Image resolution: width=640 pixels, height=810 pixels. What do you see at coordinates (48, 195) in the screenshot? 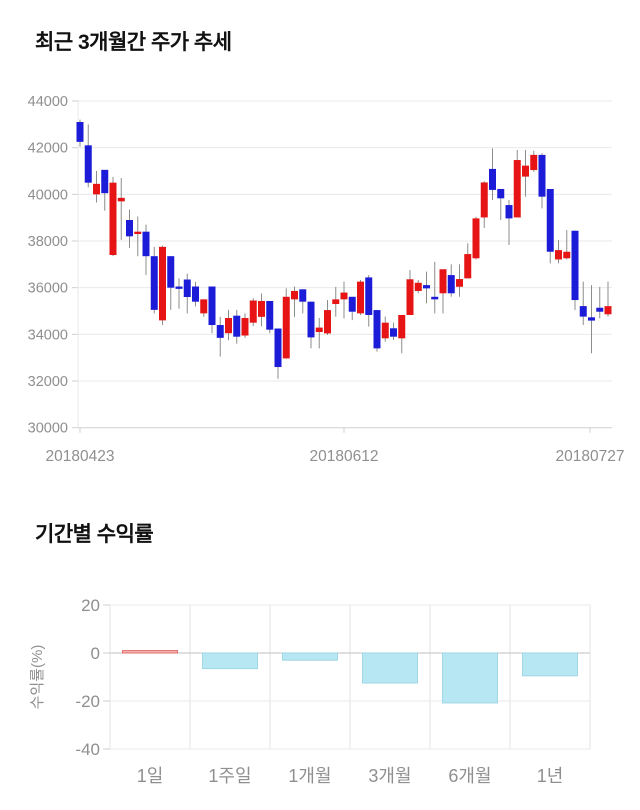
I see `price-y-tick-label: 40000` at bounding box center [48, 195].